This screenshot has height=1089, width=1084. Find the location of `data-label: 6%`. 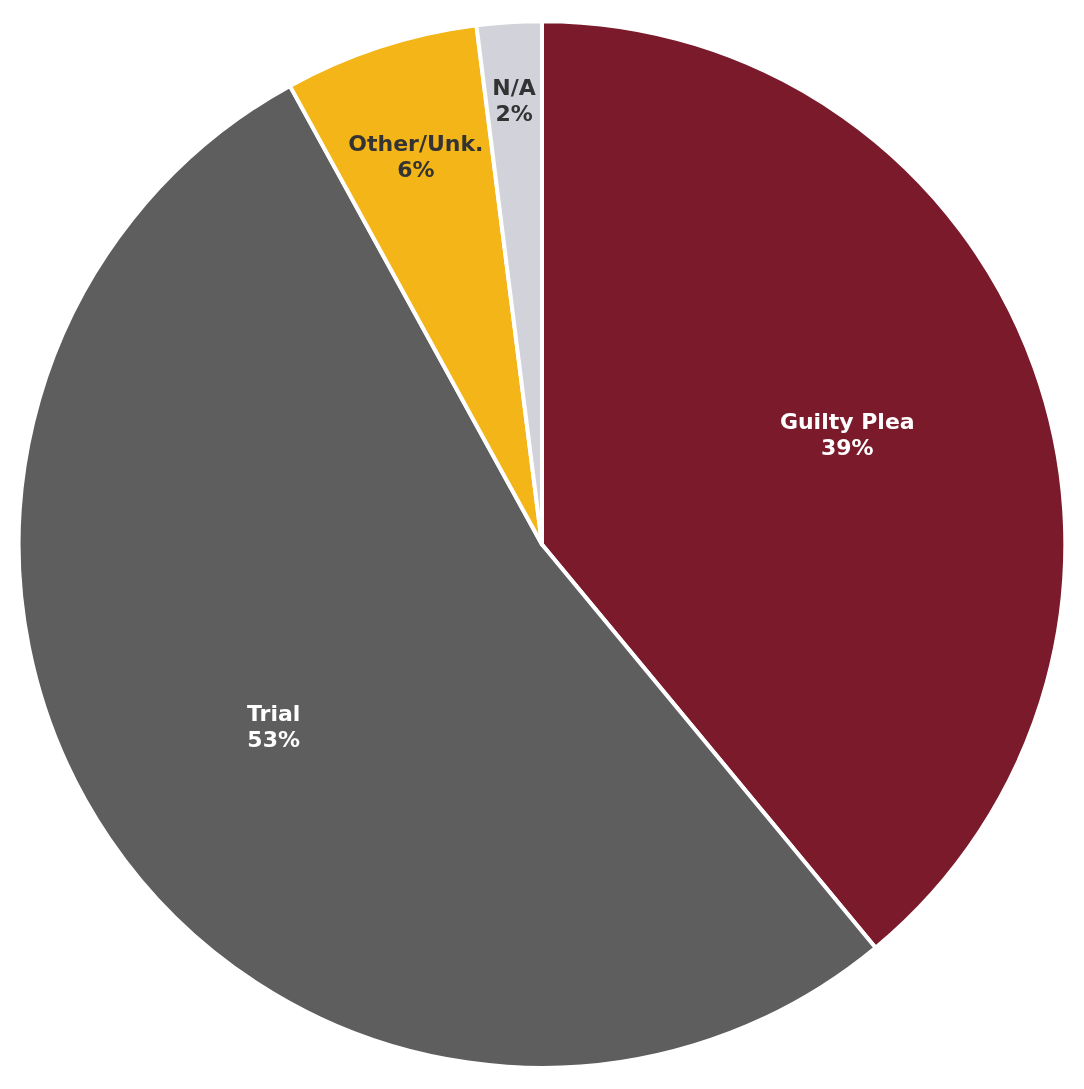

data-label: 6% is located at coordinates (416, 169).